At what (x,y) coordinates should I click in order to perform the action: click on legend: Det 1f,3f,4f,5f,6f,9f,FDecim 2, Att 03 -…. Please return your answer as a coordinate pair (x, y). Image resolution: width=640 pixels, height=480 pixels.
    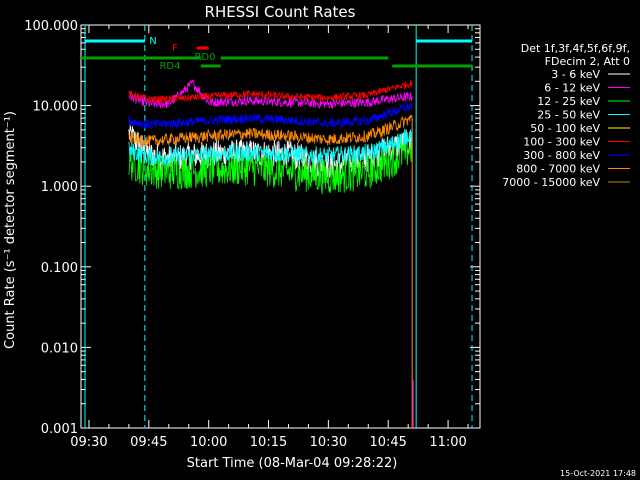
    Looking at the image, I should click on (566, 115).